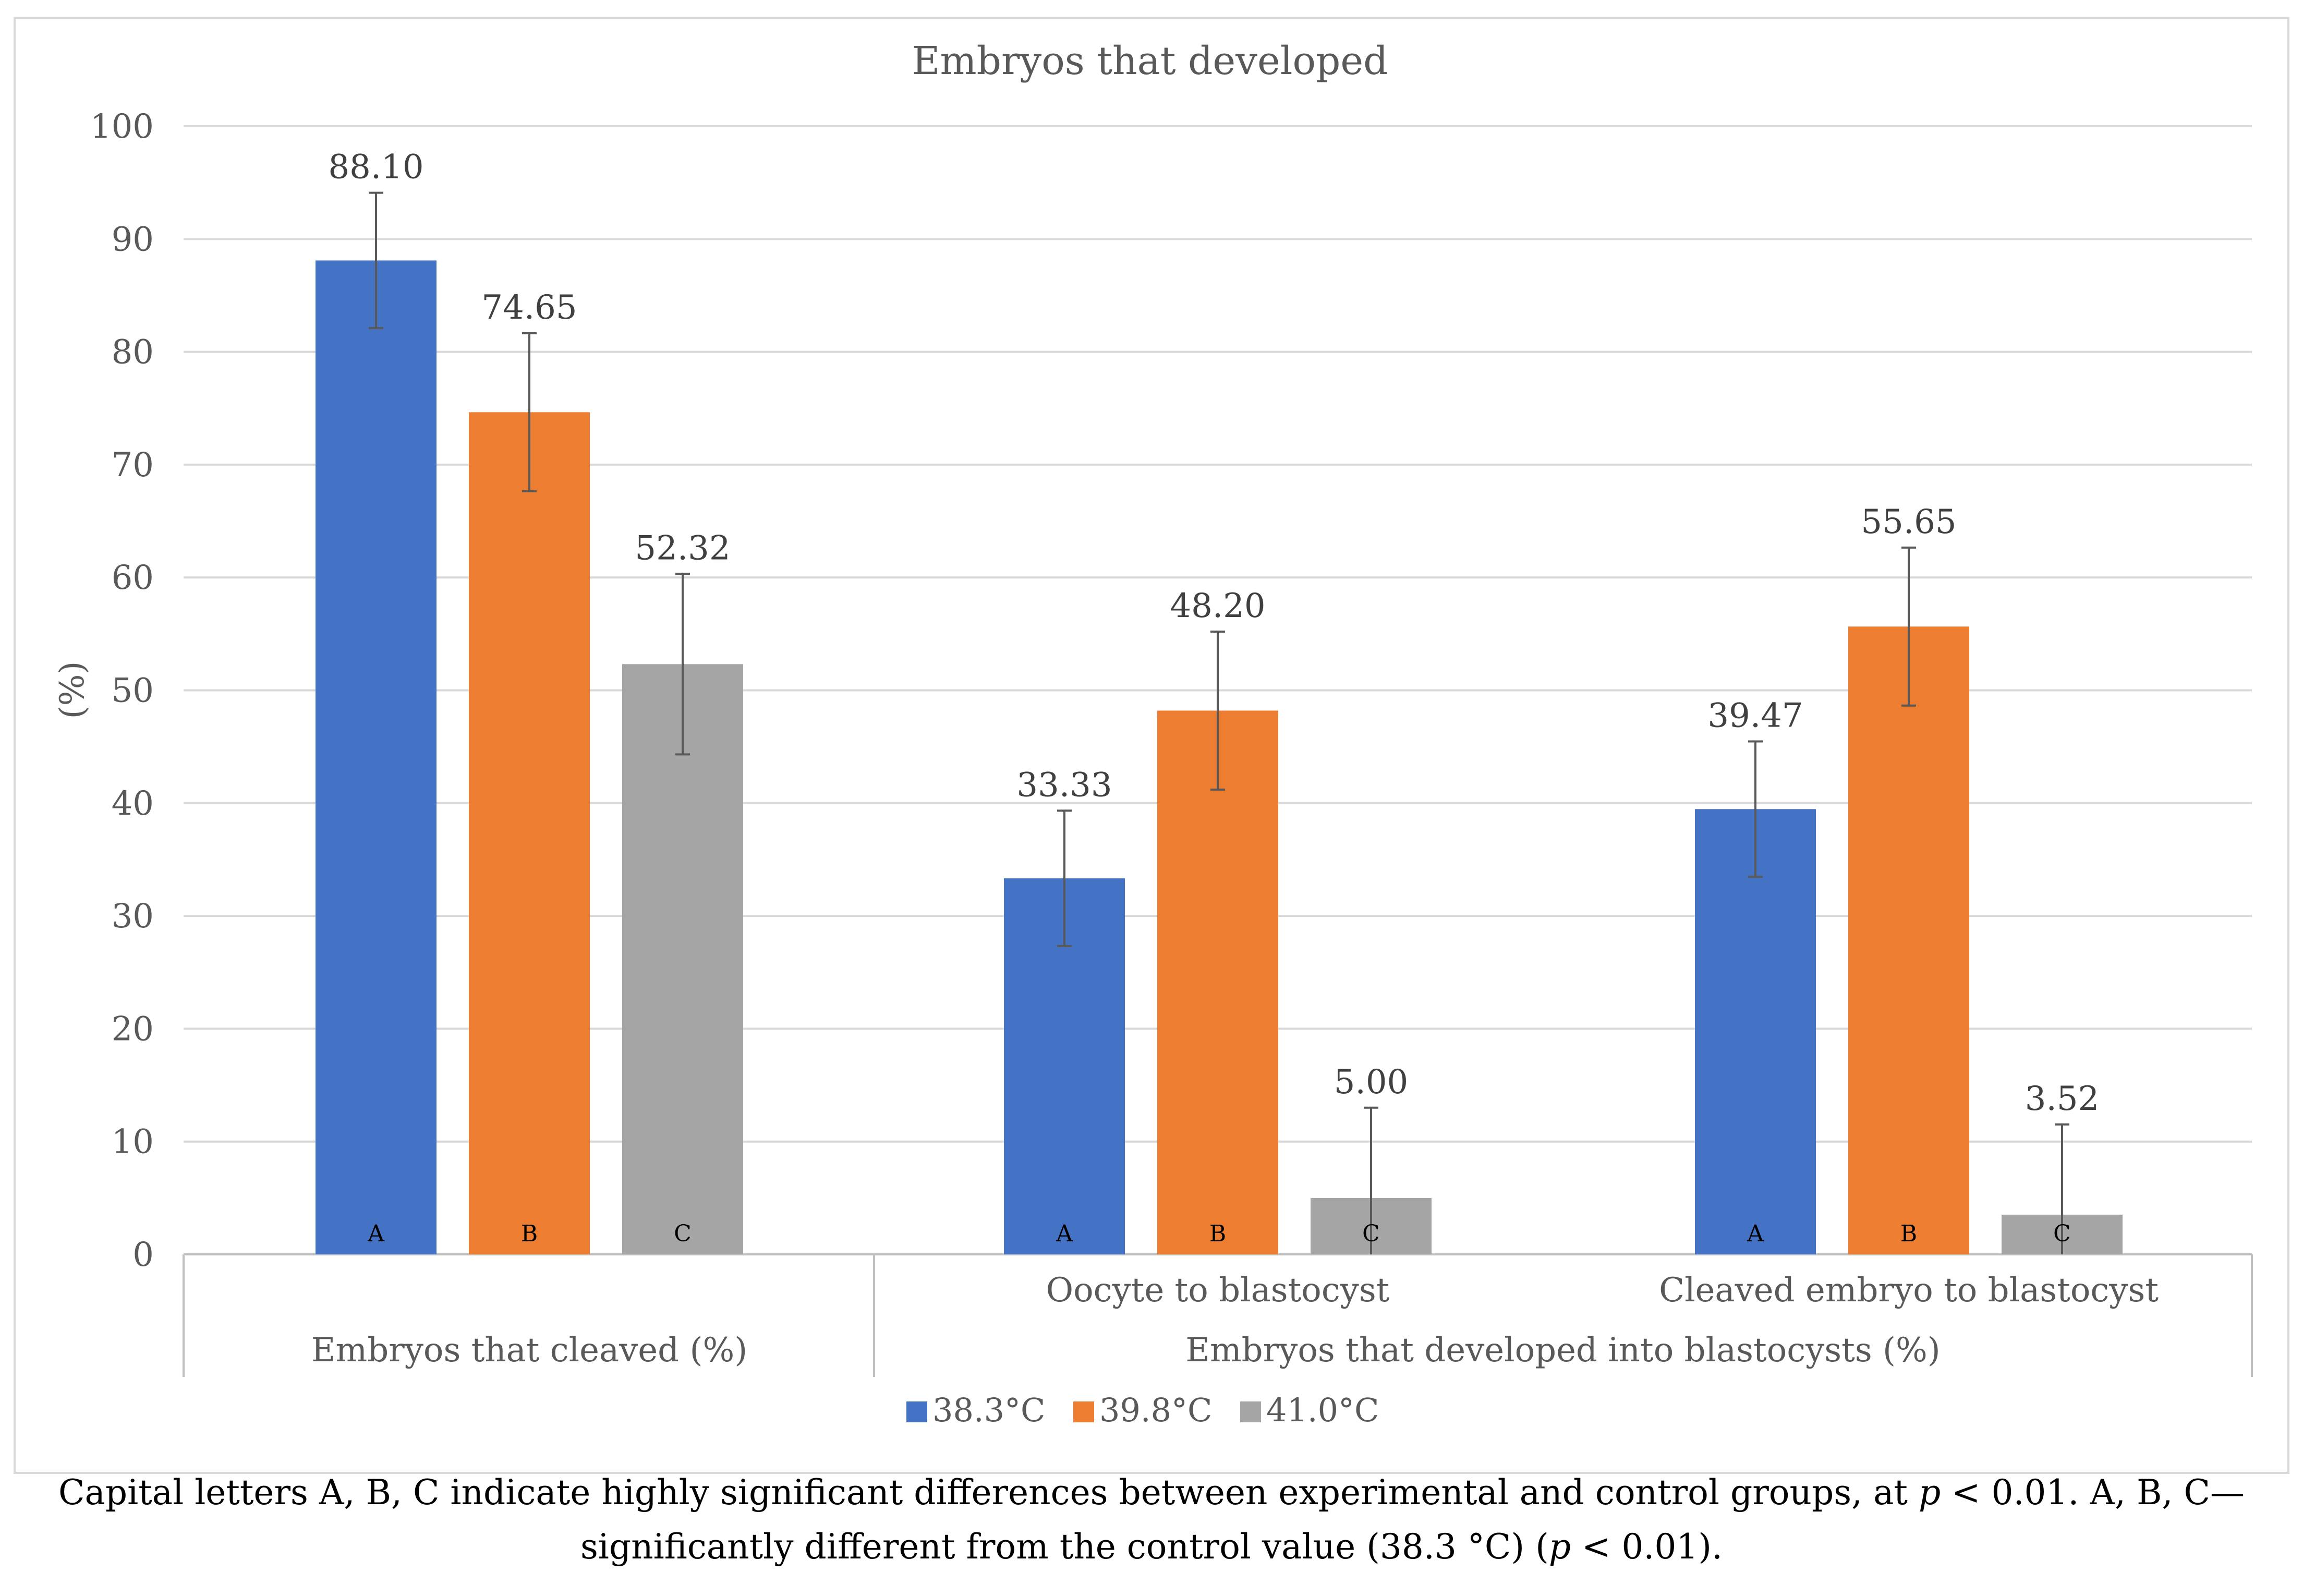 This screenshot has height=1596, width=2303. Describe the element at coordinates (133, 1142) in the screenshot. I see `y-tick-label: 10` at that location.